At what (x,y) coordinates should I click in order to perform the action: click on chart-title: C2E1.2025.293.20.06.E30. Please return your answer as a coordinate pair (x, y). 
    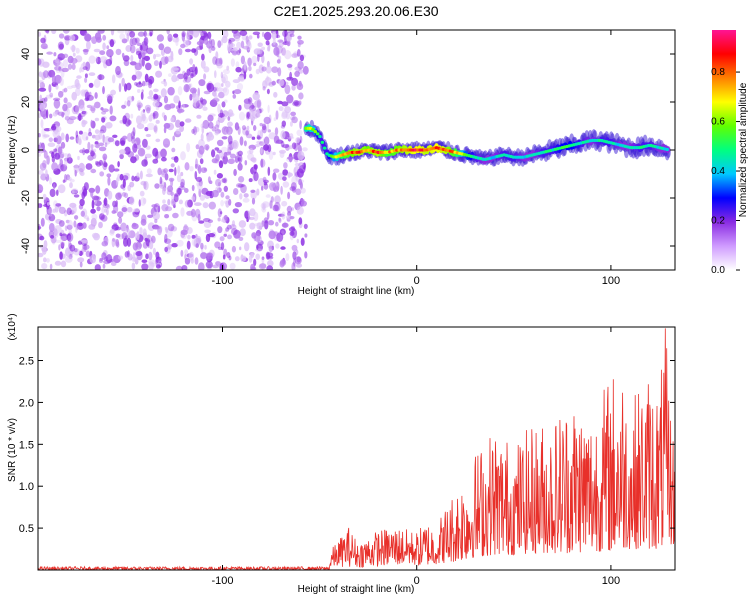
    Looking at the image, I should click on (355, 11).